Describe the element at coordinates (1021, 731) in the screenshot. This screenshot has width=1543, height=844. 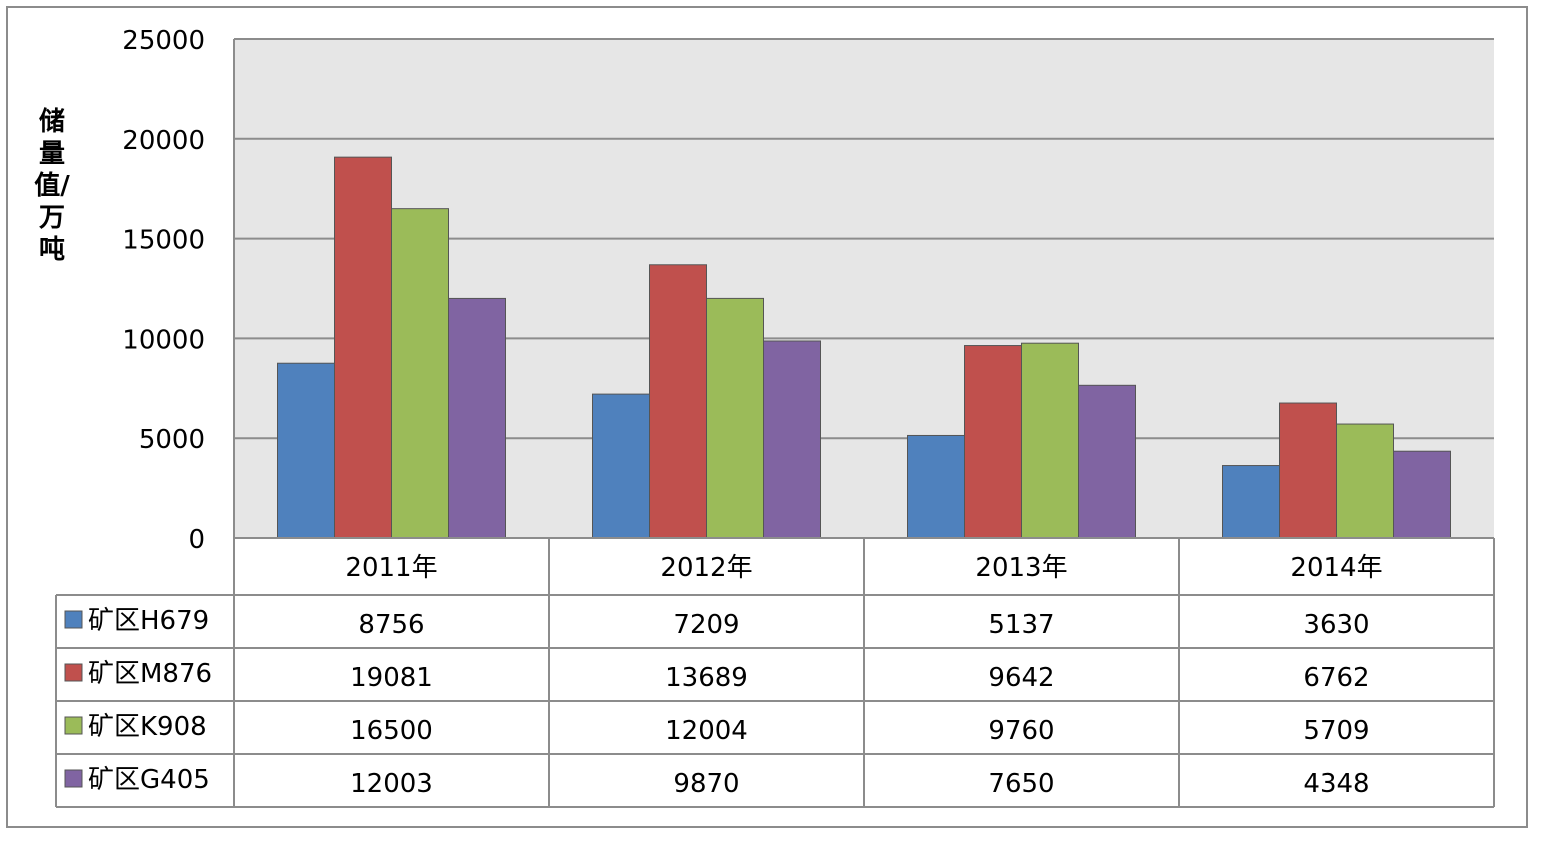
I see `data-table-value: 9760` at that location.